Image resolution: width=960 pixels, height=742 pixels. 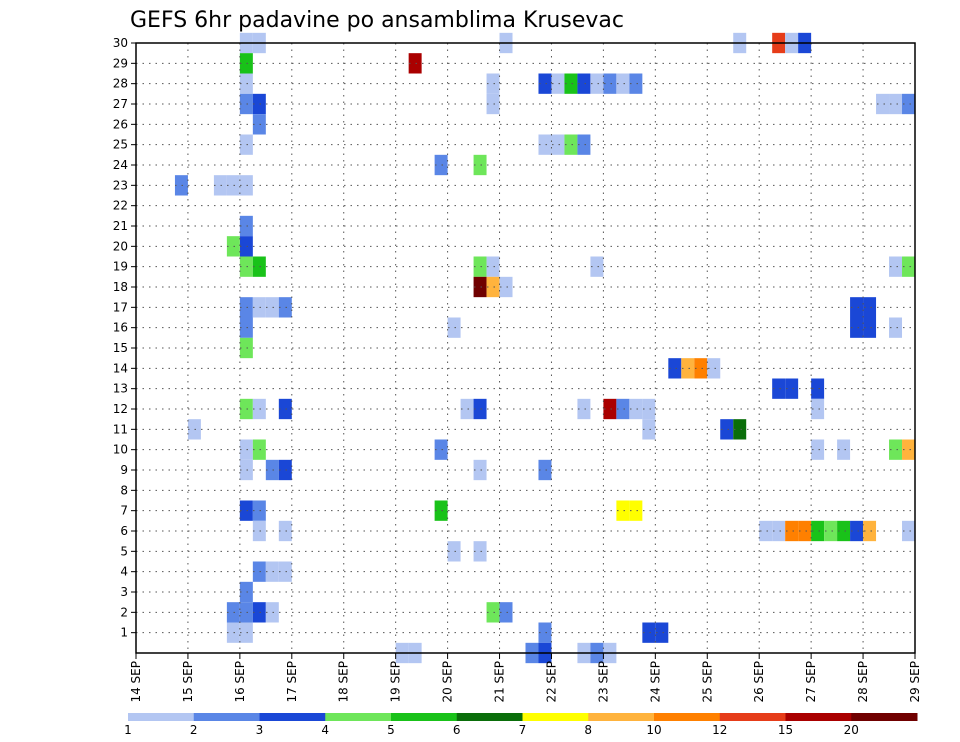 I want to click on legend-label: 12, so click(x=719, y=730).